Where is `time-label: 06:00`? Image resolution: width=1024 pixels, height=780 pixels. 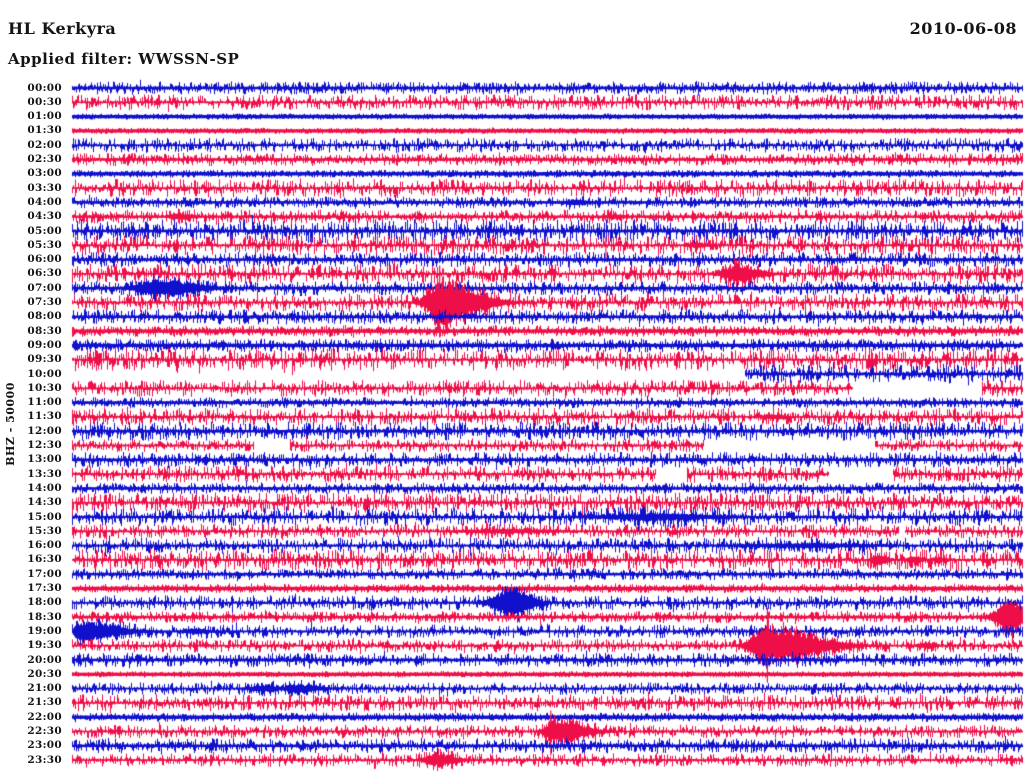
time-label: 06:00 is located at coordinates (44, 259).